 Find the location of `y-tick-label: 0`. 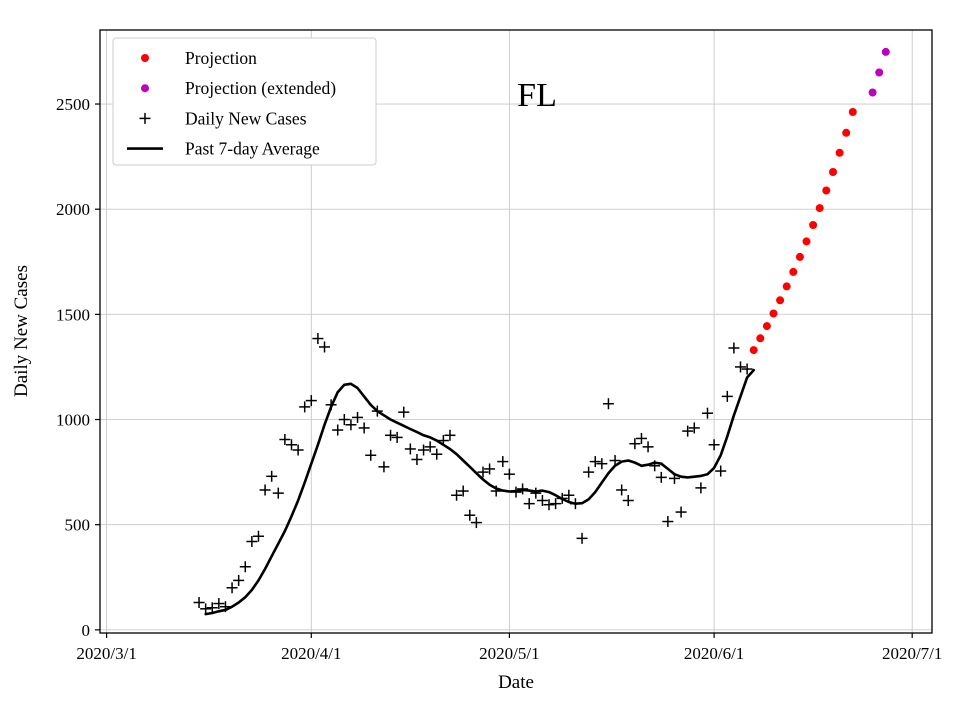

y-tick-label: 0 is located at coordinates (86, 630).